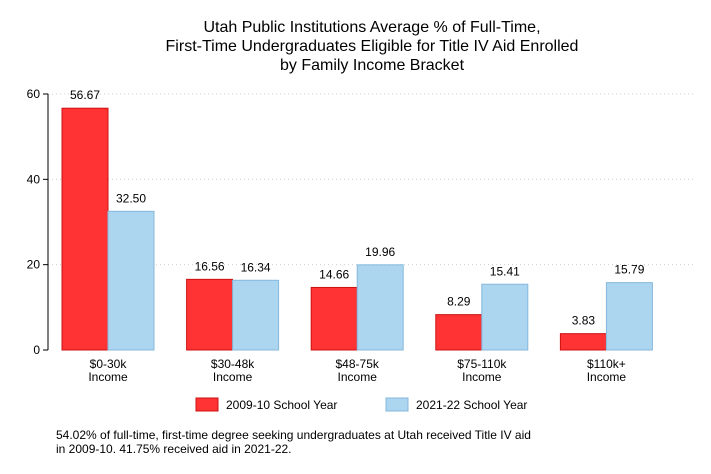 Image resolution: width=711 pixels, height=474 pixels. I want to click on x-tick-label: $48-75k, so click(358, 364).